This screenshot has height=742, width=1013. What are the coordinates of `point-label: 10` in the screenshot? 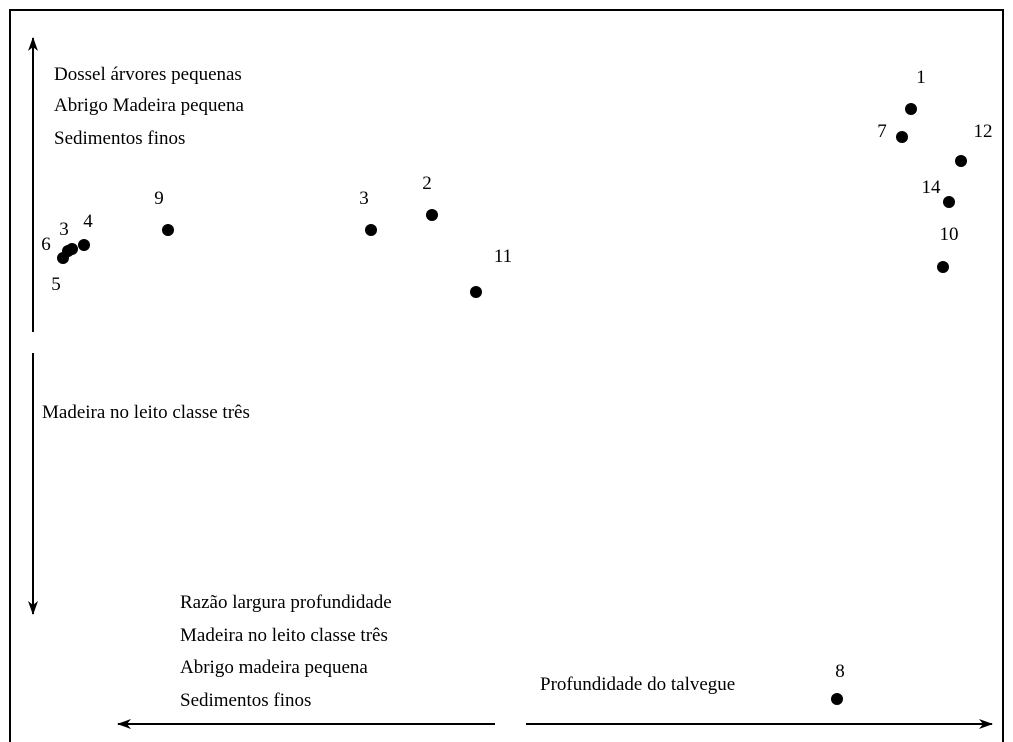 It's located at (949, 234).